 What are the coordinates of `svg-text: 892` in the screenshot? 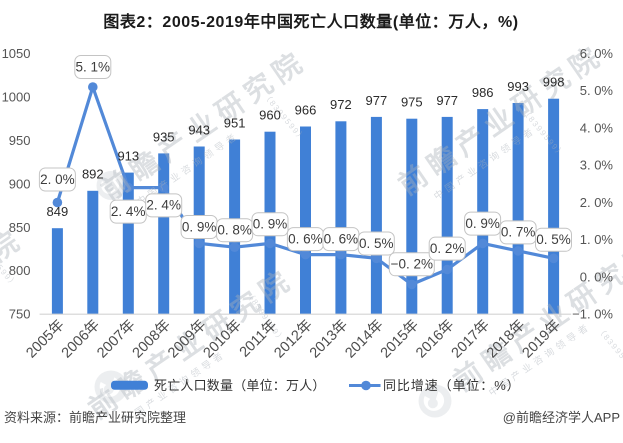 It's located at (93, 174).